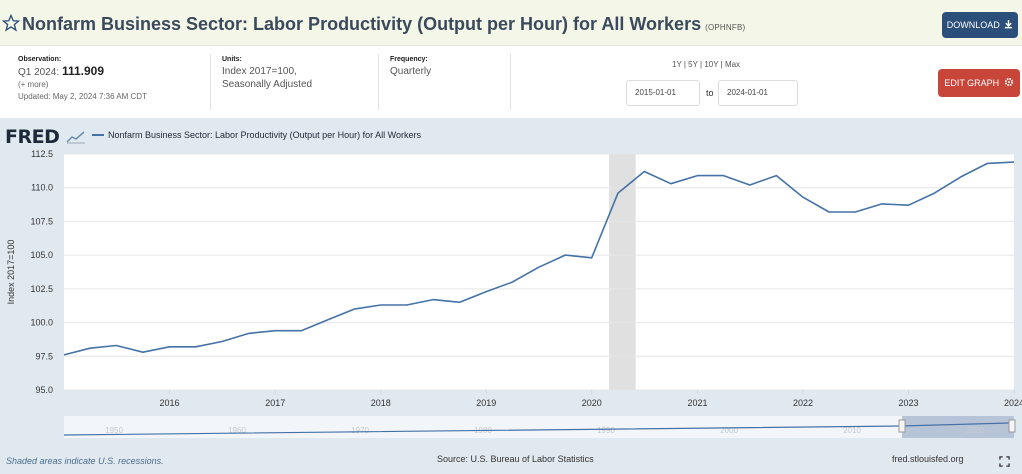  What do you see at coordinates (515, 459) in the screenshot?
I see `source-text: Source: U.S. Bureau of Labor Statistics` at bounding box center [515, 459].